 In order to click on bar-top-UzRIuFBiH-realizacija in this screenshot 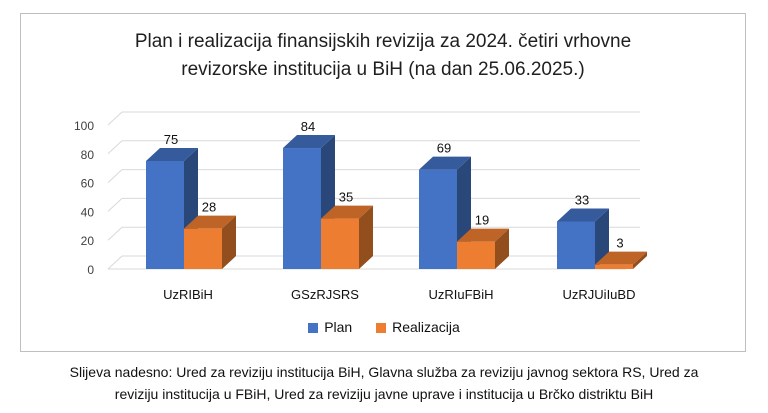, I will do `click(483, 235)`.